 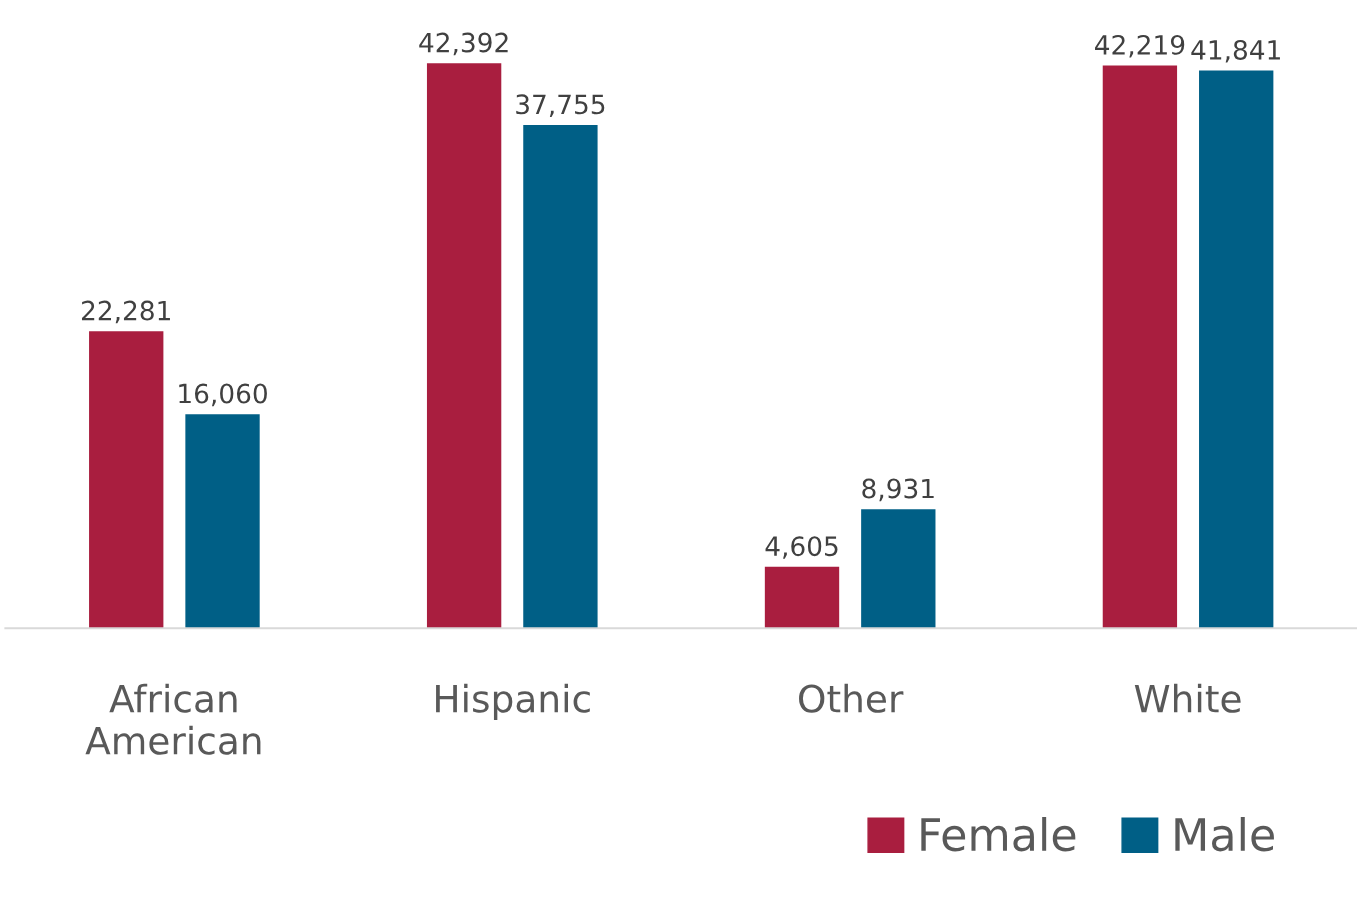 What do you see at coordinates (851, 698) in the screenshot?
I see `x-tick-label: Other` at bounding box center [851, 698].